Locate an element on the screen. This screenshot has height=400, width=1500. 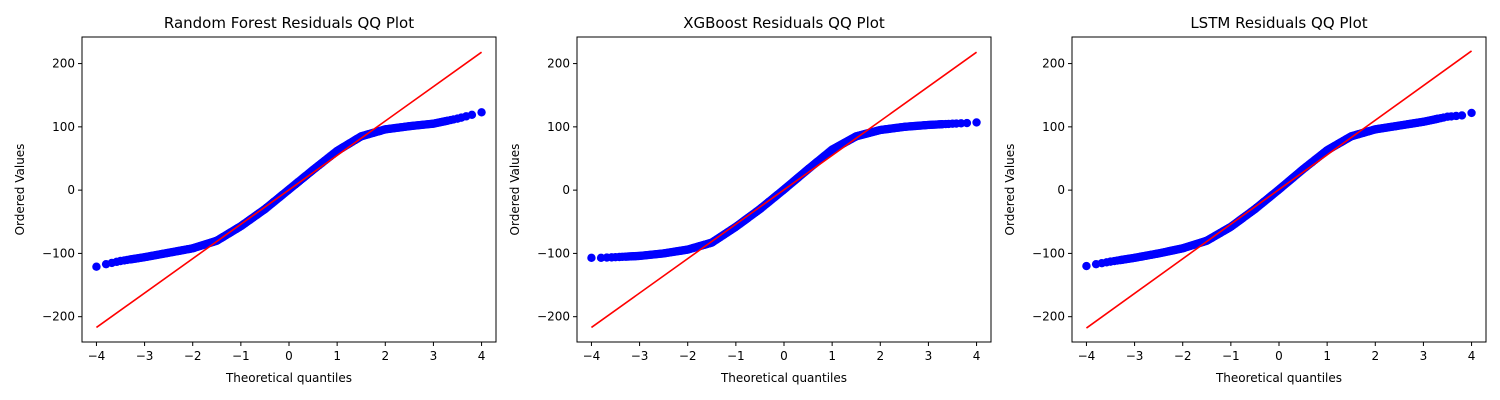
chart-title: LSTM Residuals QQ Plot is located at coordinates (1278, 23).